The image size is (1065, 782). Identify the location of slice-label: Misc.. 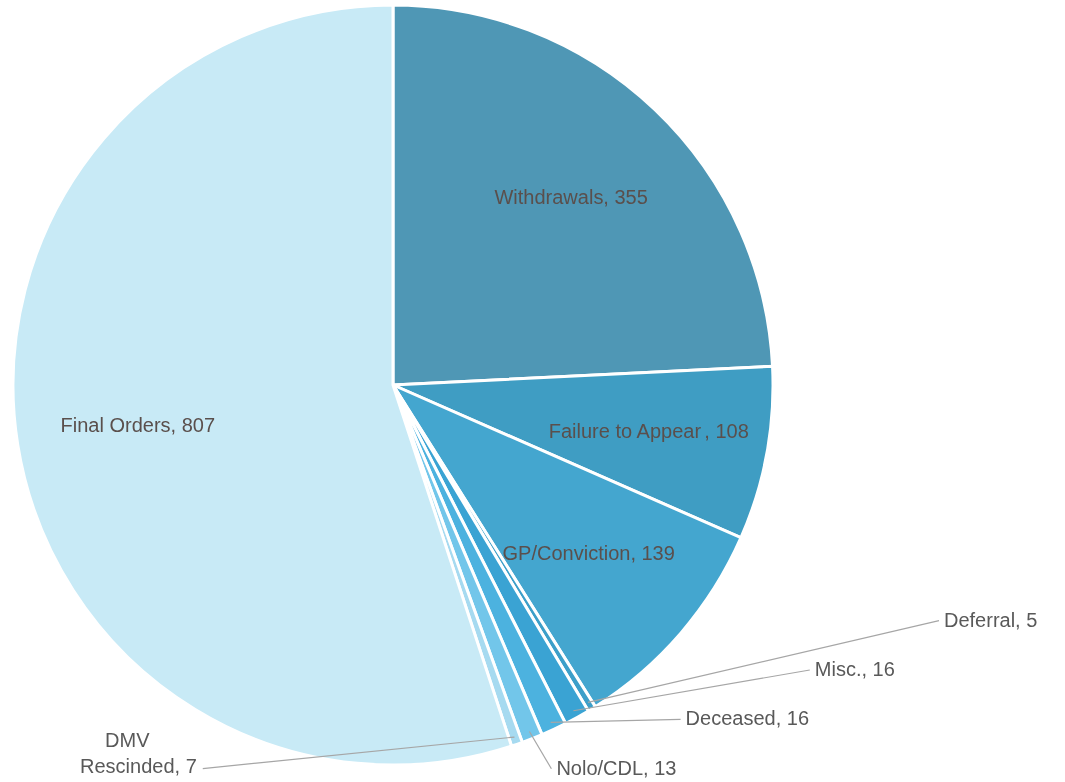
(838, 669).